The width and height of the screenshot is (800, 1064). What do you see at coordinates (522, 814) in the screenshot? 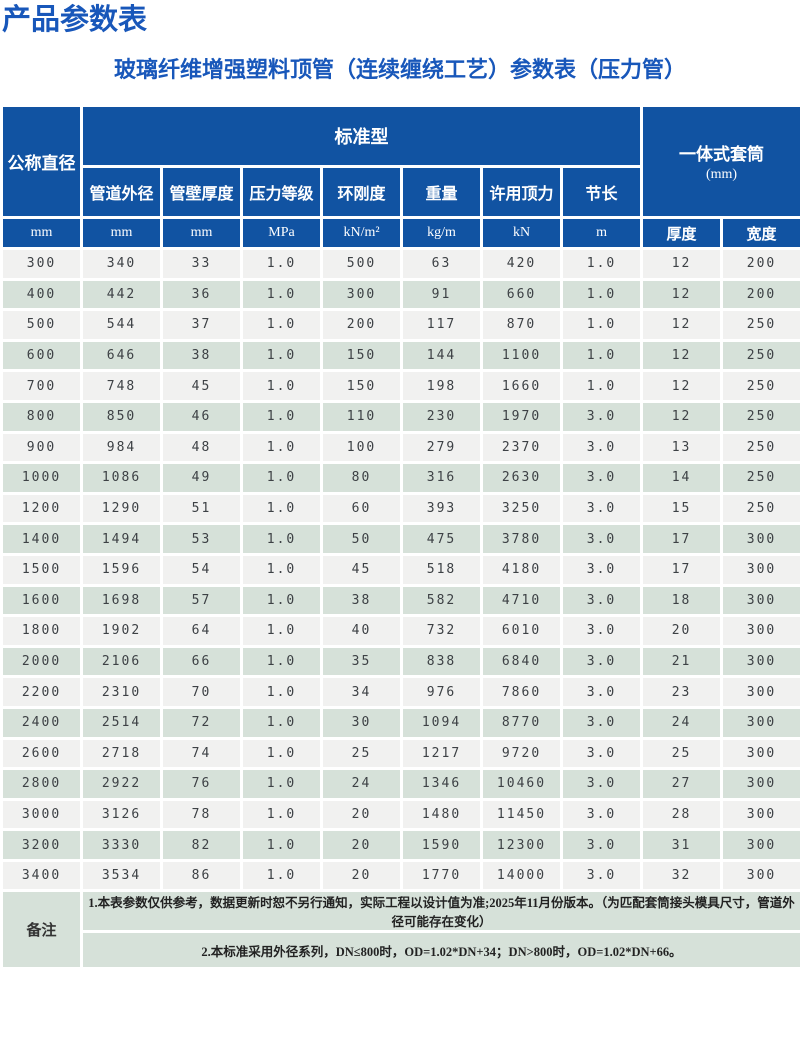
I see `table-cell: 11450` at bounding box center [522, 814].